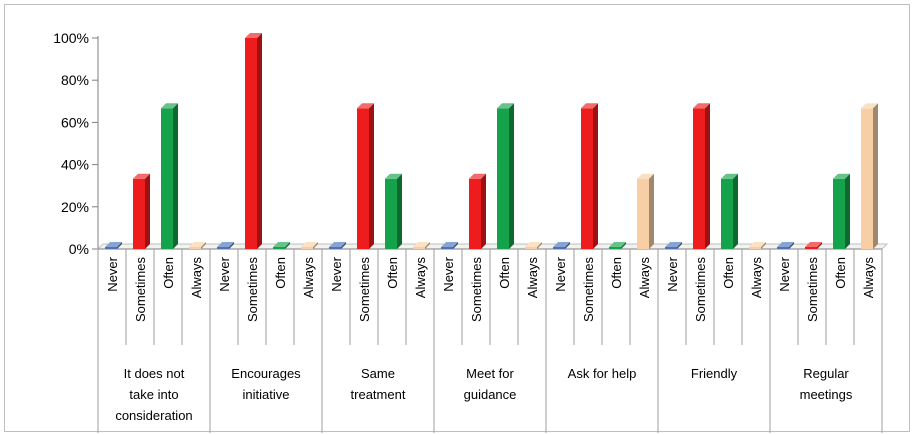 This screenshot has width=916, height=435. What do you see at coordinates (492, 246) in the screenshot?
I see `chart-floor` at bounding box center [492, 246].